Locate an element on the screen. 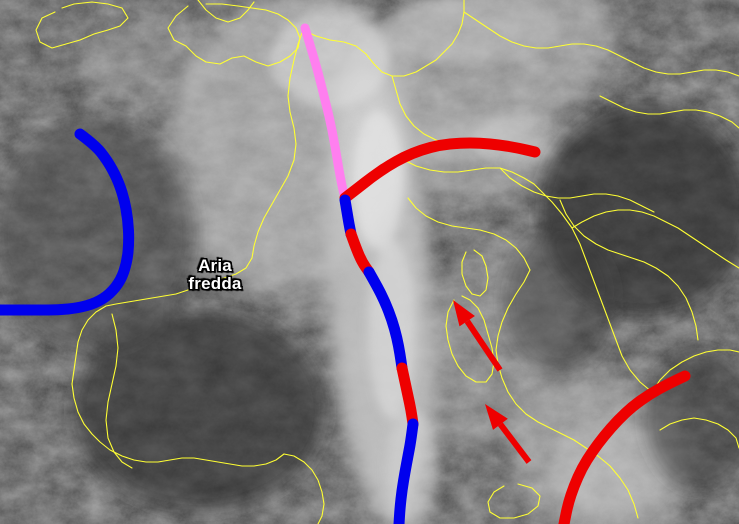 The width and height of the screenshot is (739, 524). coastline-iberia-north-coast is located at coordinates (178, 386).